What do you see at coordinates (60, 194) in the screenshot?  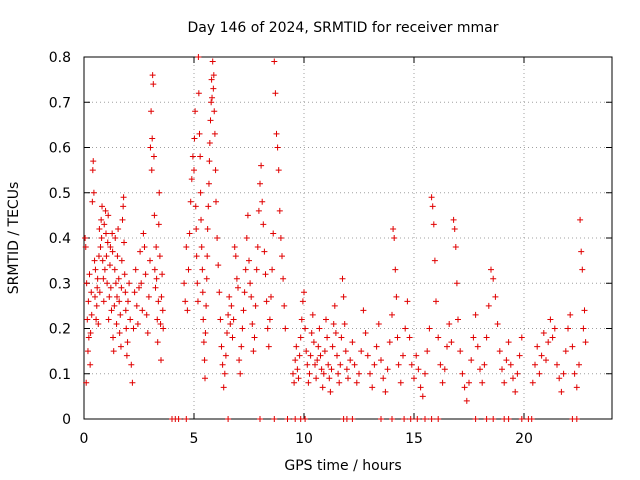 I see `y-tick-label: 0.5` at bounding box center [60, 194].